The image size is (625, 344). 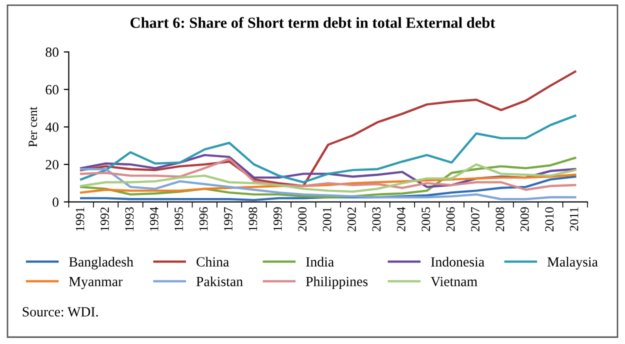 I want to click on x-tick-label: 1996, so click(x=203, y=219).